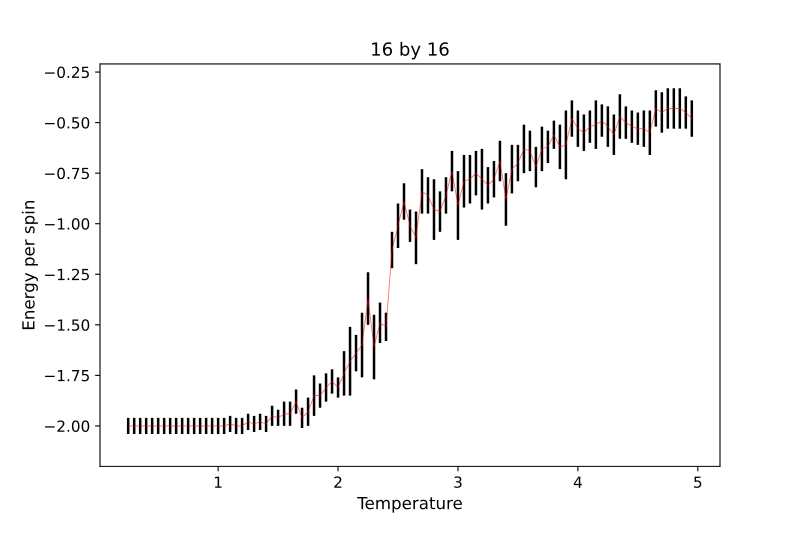 This screenshot has width=800, height=533. What do you see at coordinates (67, 325) in the screenshot?
I see `y-tick-label: −1.50` at bounding box center [67, 325].